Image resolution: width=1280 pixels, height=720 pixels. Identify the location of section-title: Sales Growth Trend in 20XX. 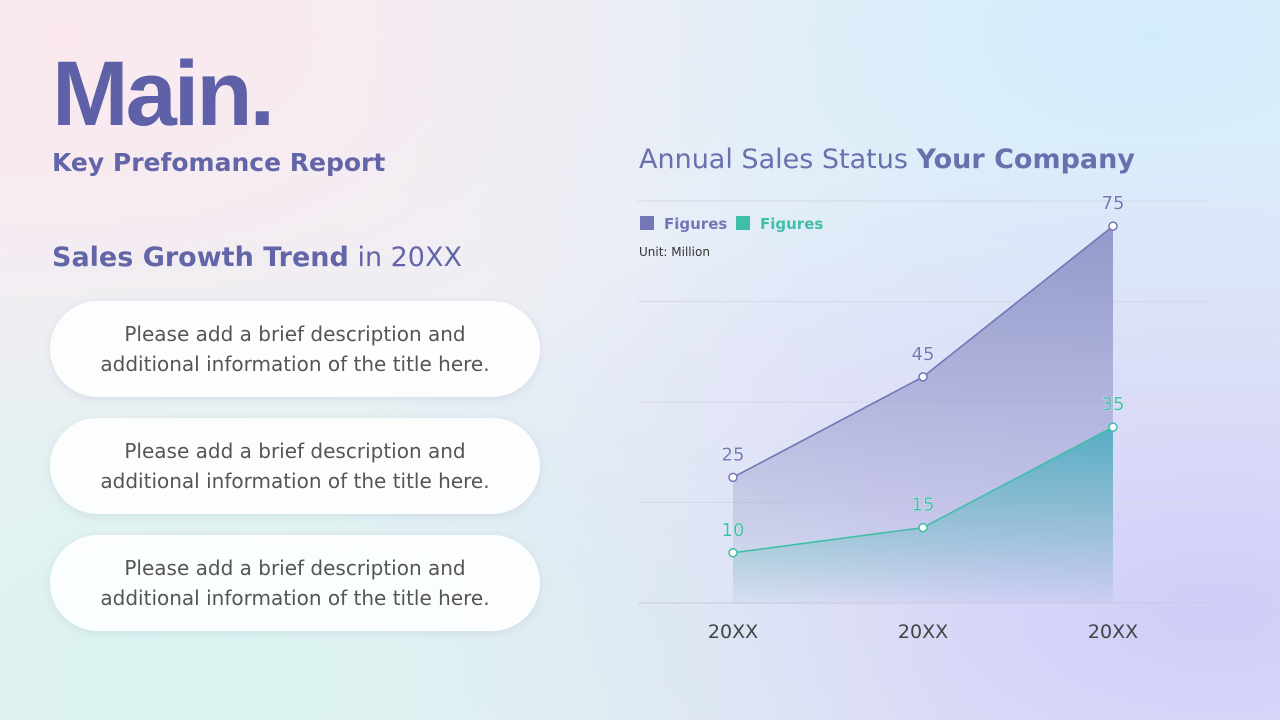
(257, 257).